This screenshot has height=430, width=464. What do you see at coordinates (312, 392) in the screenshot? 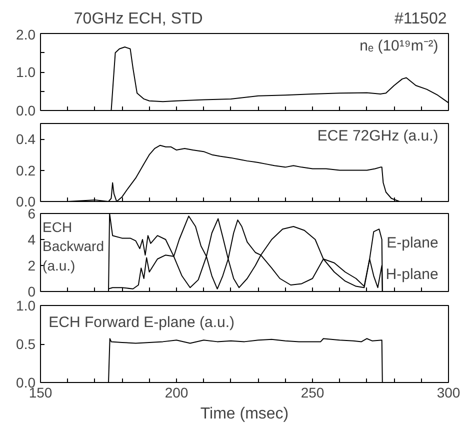
I see `x-tick-label: 250` at bounding box center [312, 392].